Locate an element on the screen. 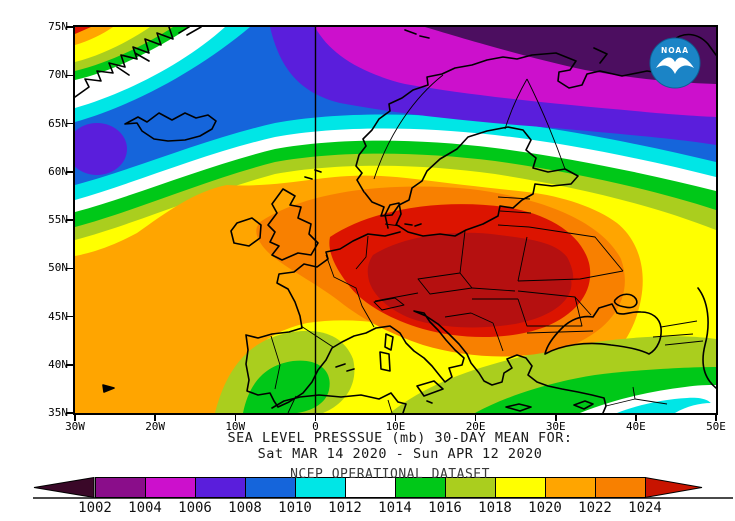 This screenshot has height=521, width=735. colorbar-tick-label: 1012 is located at coordinates (345, 508).